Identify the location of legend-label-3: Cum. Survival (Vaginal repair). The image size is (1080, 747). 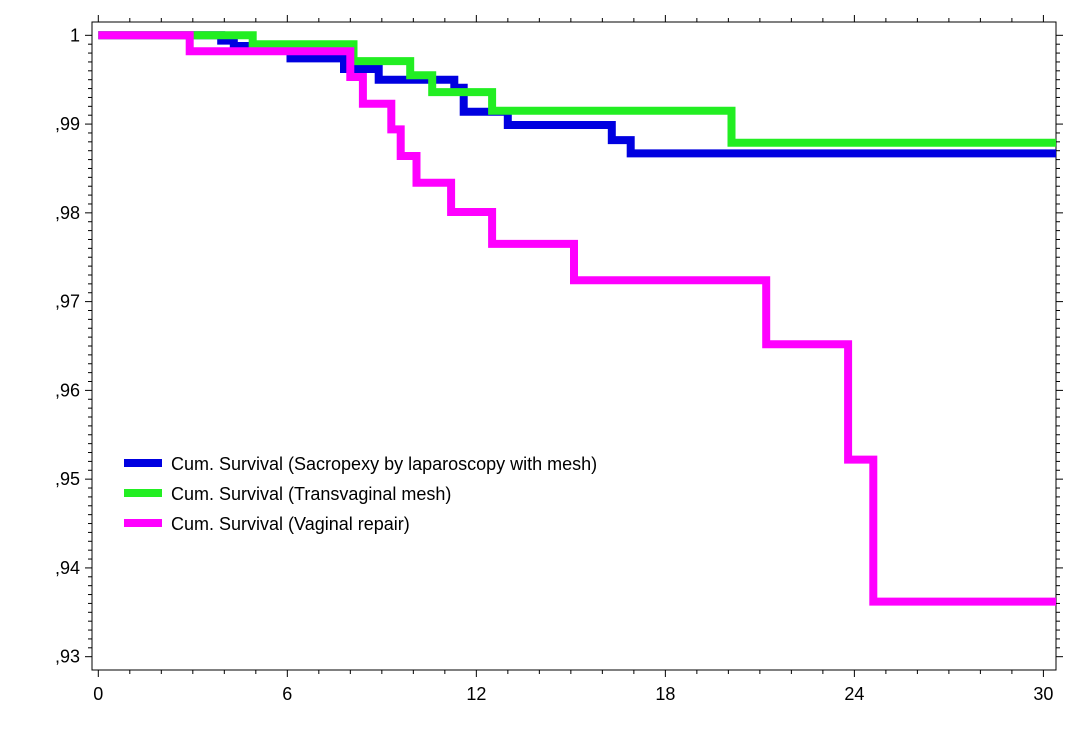
(290, 524).